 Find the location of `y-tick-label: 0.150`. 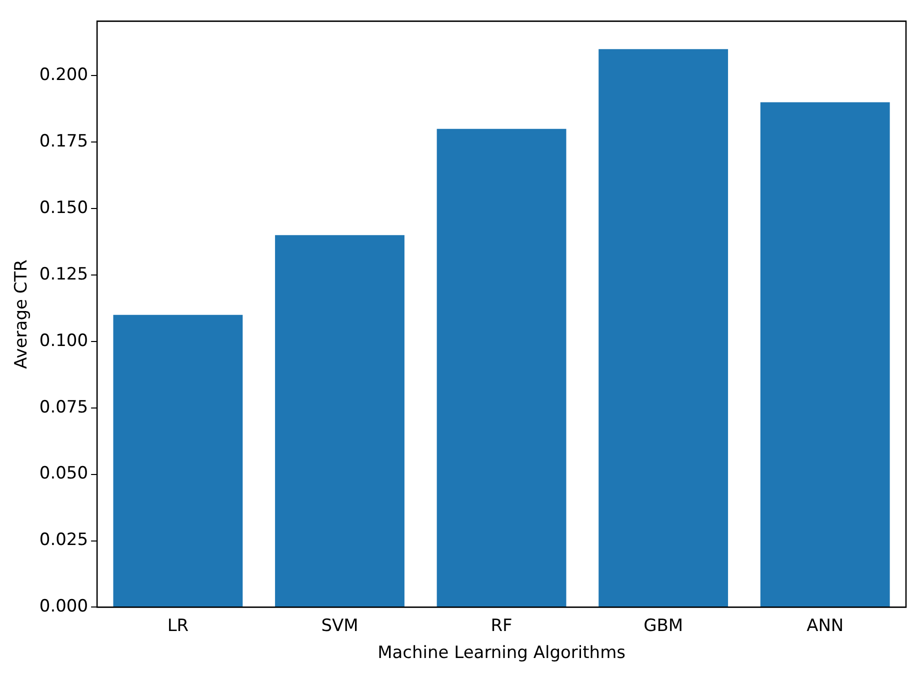

y-tick-label: 0.150 is located at coordinates (63, 208).